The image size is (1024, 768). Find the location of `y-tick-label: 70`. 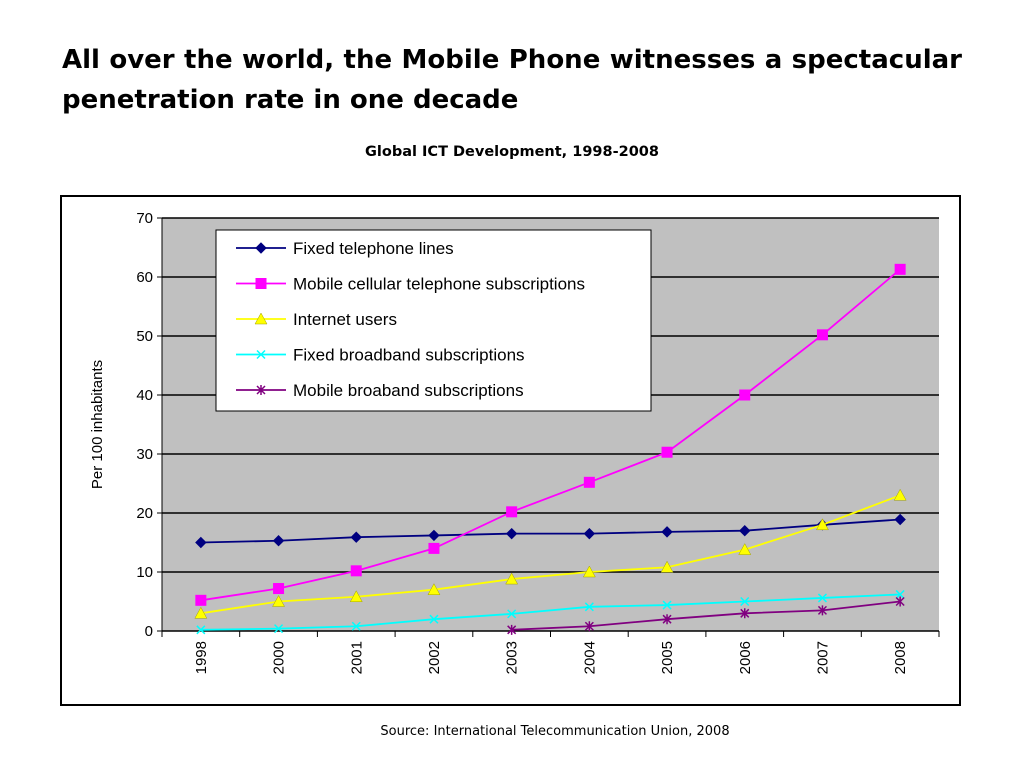

y-tick-label: 70 is located at coordinates (144, 218).